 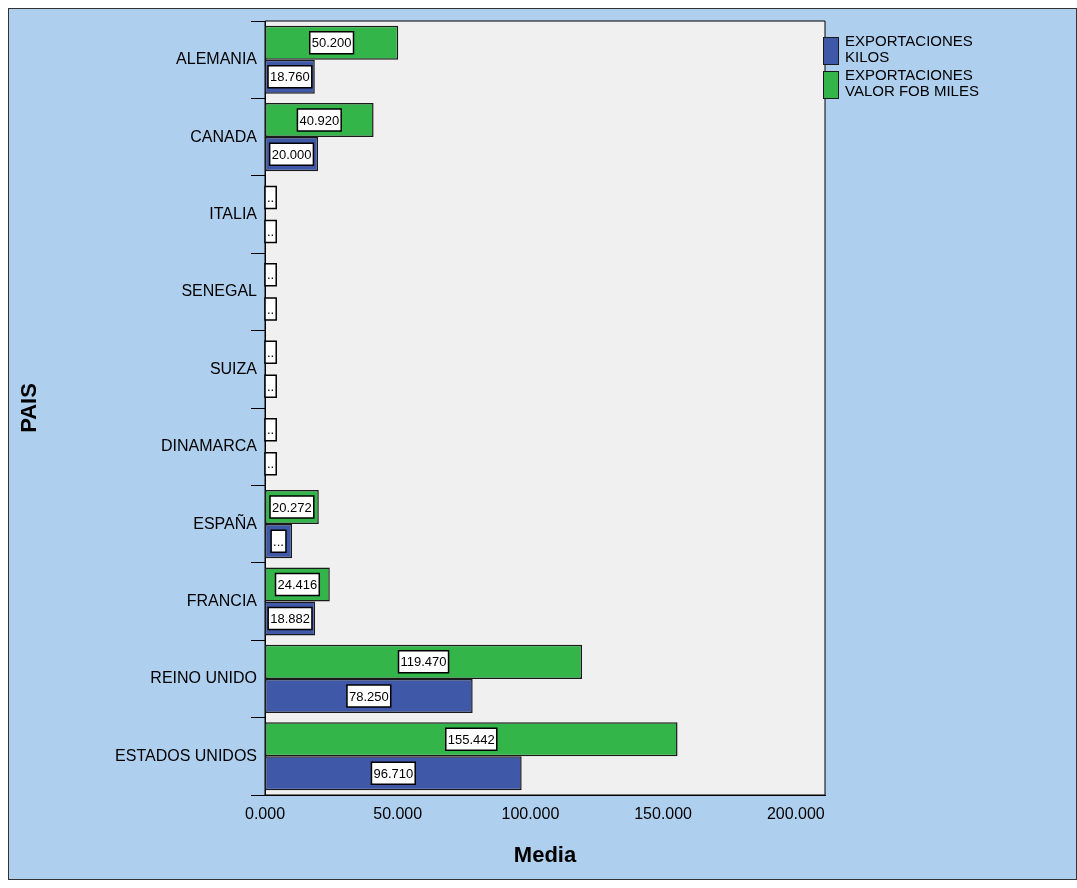 What do you see at coordinates (912, 82) in the screenshot?
I see `legend-label: EXPORTACIONES VALOR FOB MILES` at bounding box center [912, 82].